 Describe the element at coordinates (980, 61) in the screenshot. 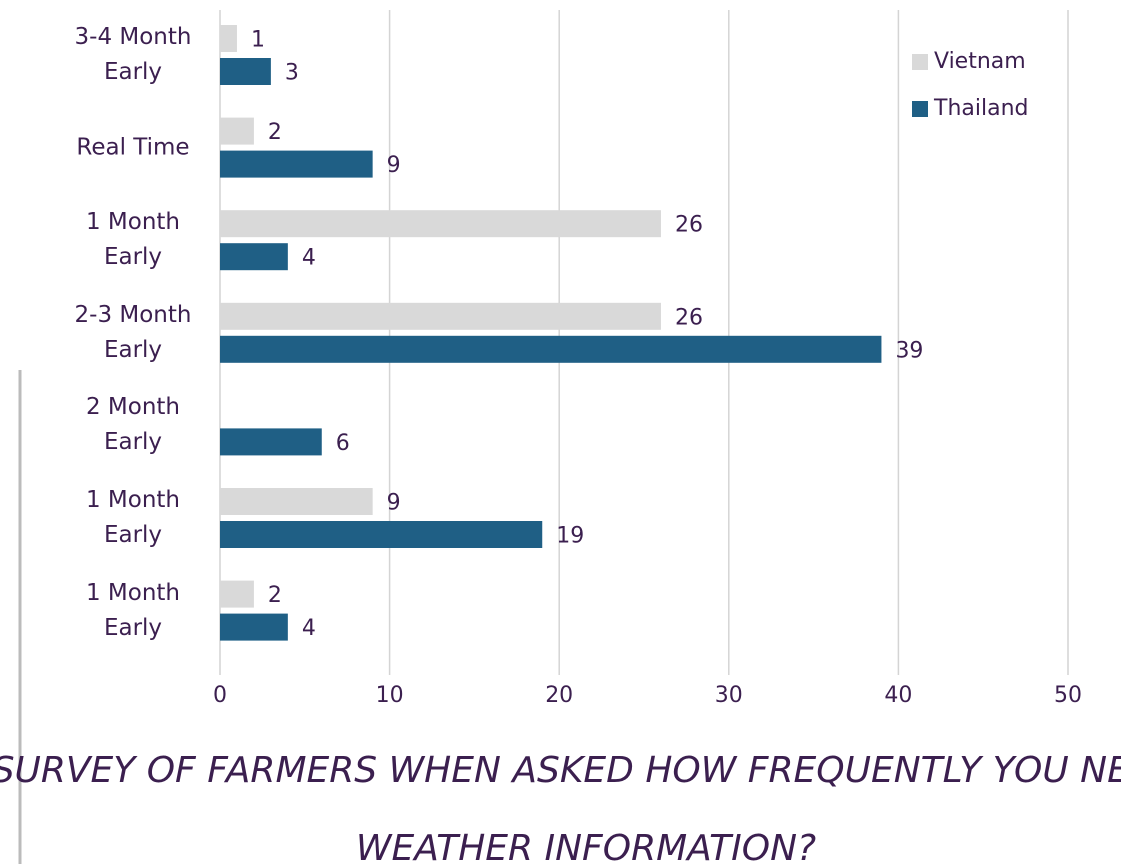

I see `legend-label: Vietnam` at that location.